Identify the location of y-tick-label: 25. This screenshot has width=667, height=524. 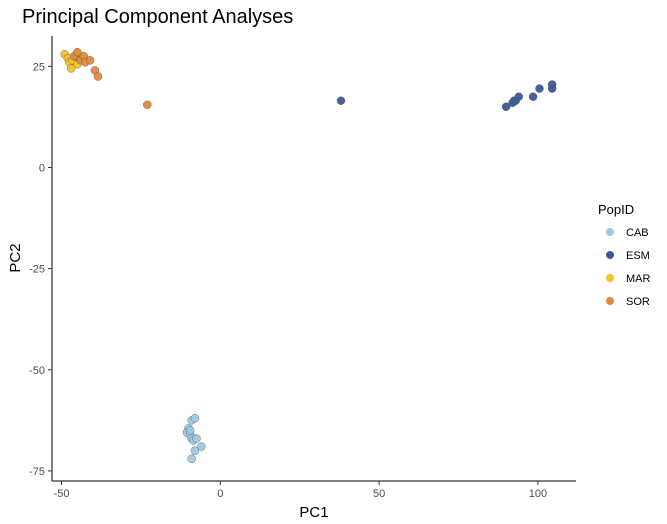
(39, 67).